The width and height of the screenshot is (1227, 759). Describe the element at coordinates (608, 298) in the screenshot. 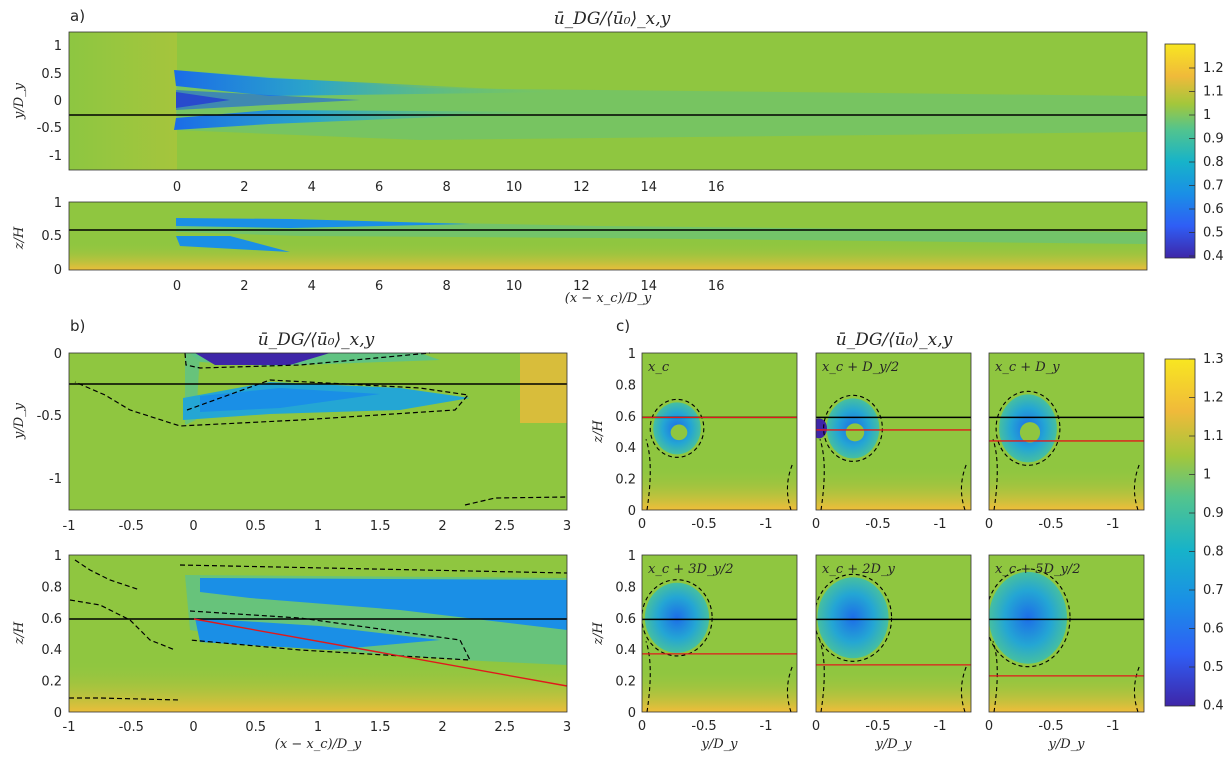

I see `panel-a-xlabel: (x − x_c)/D_y` at that location.